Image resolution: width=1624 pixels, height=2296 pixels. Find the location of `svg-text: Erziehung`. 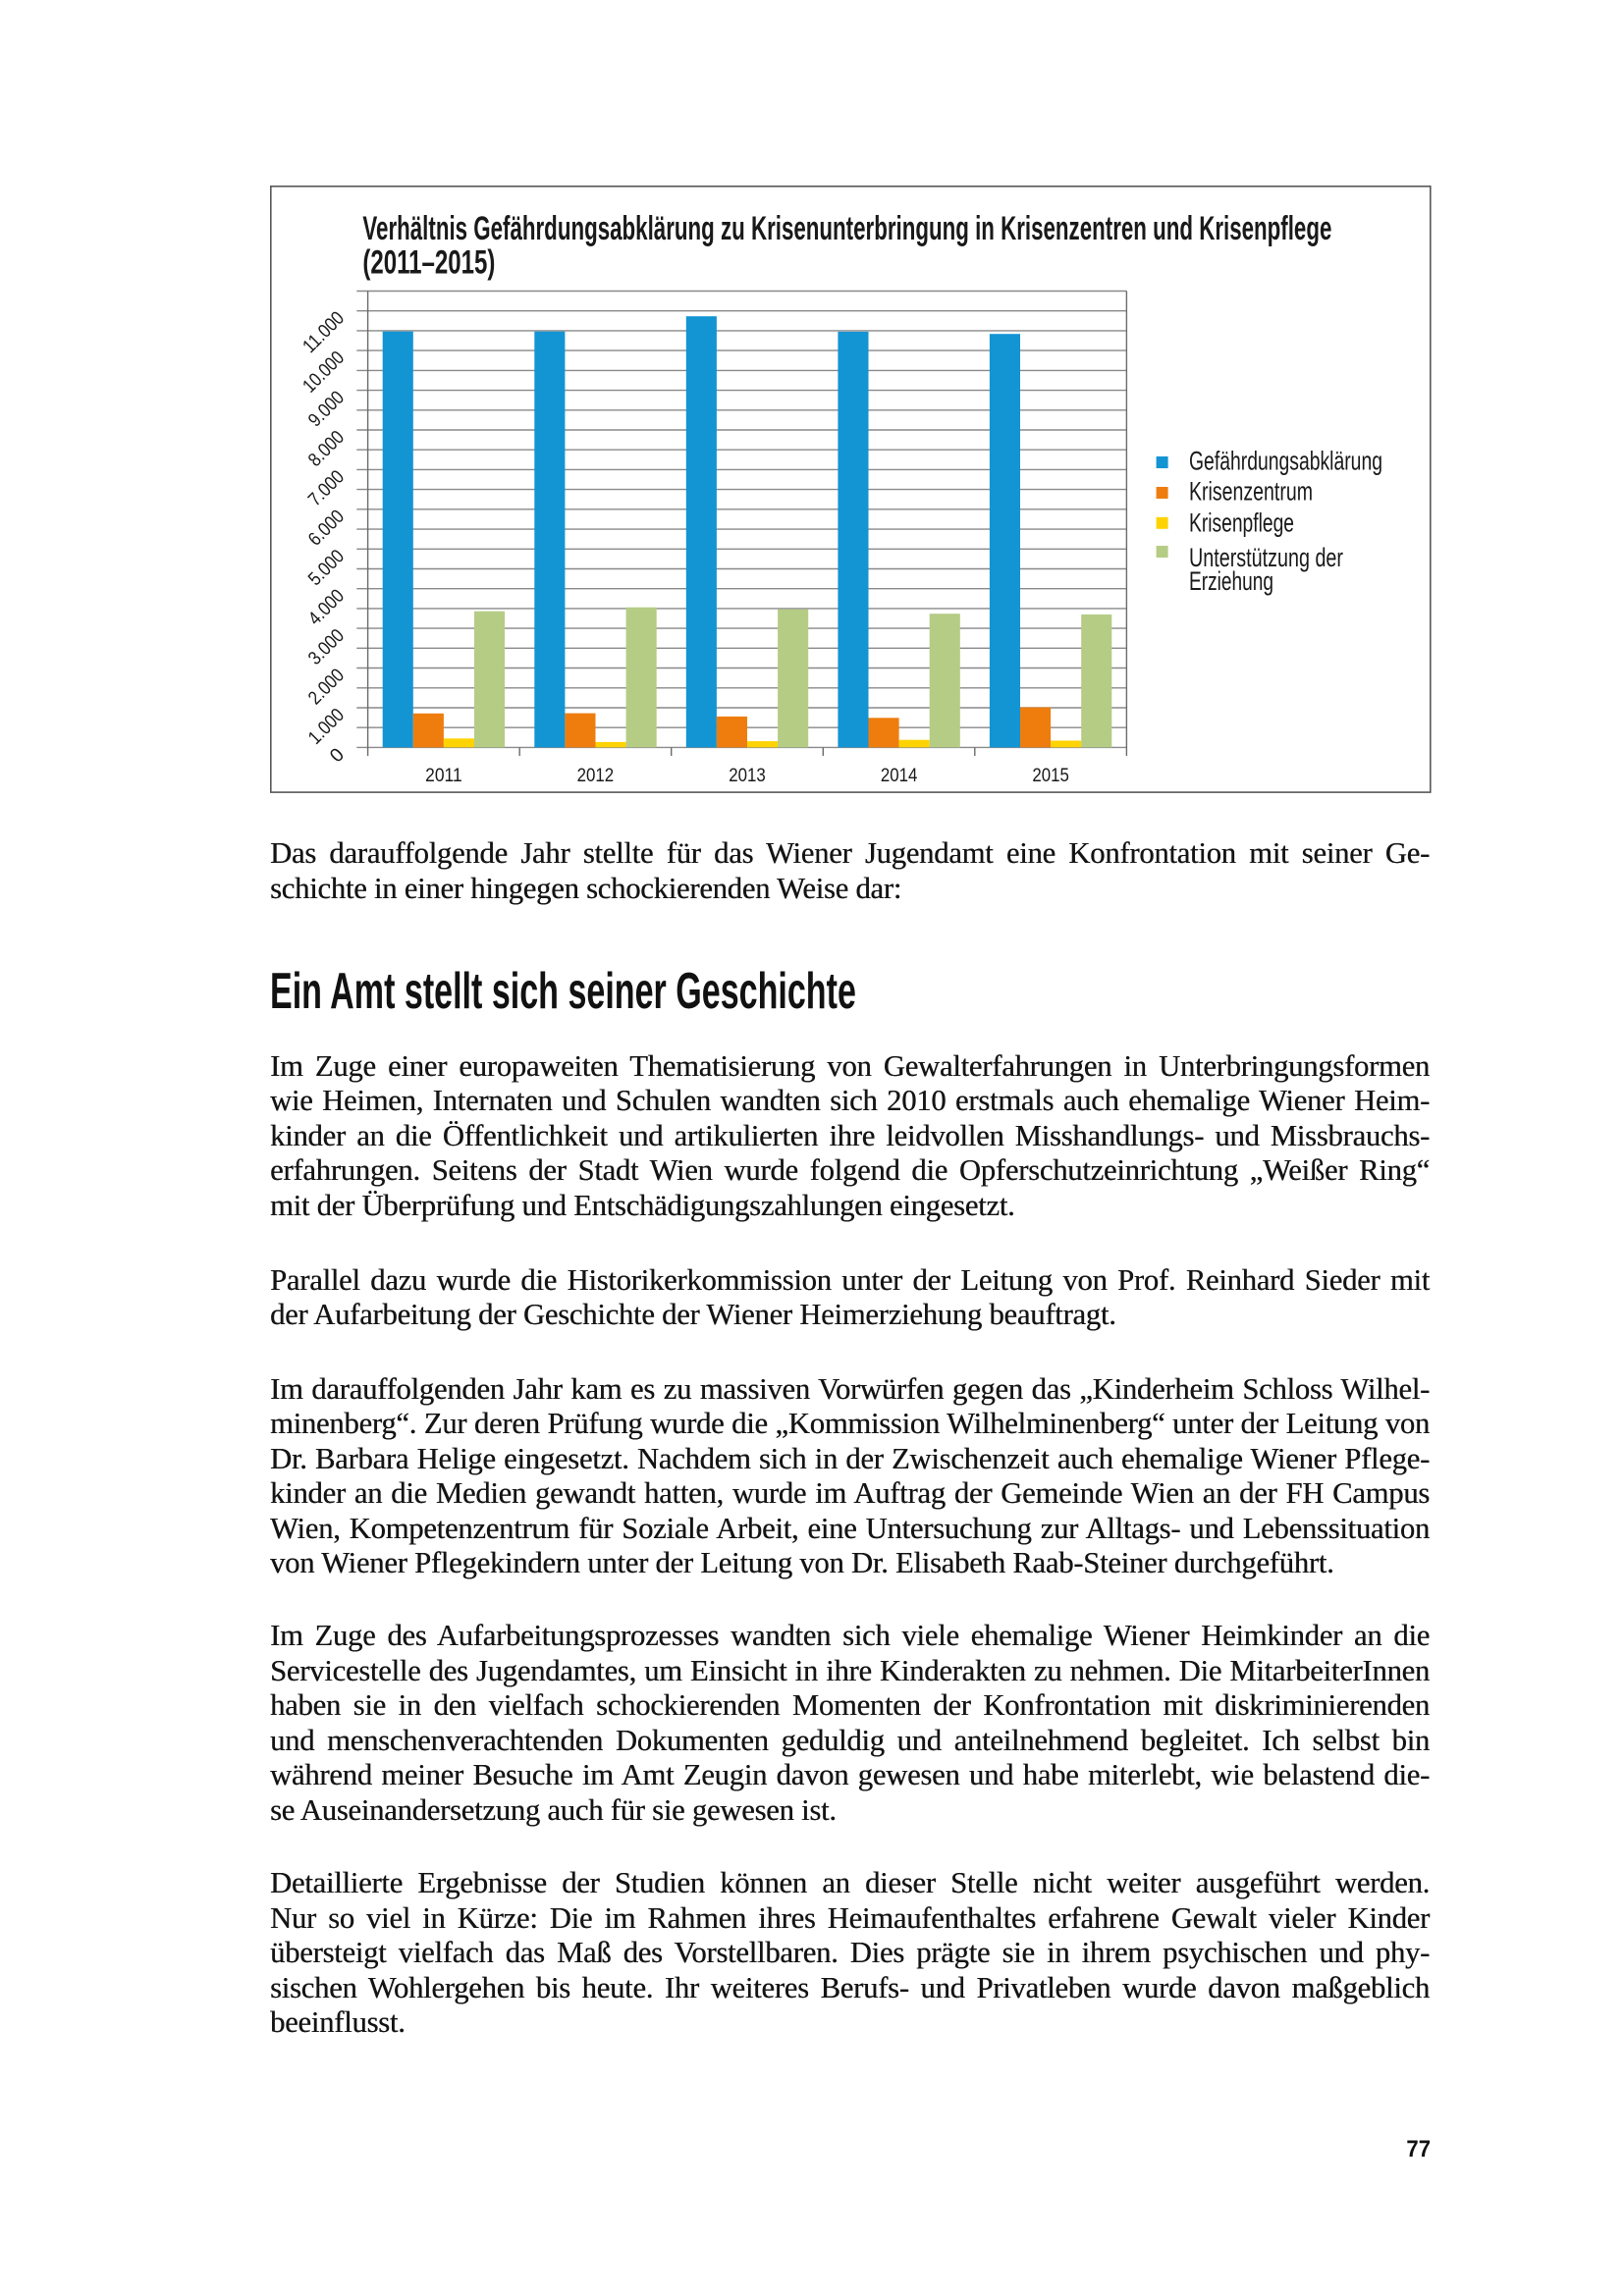

svg-text: Erziehung is located at coordinates (1231, 581).